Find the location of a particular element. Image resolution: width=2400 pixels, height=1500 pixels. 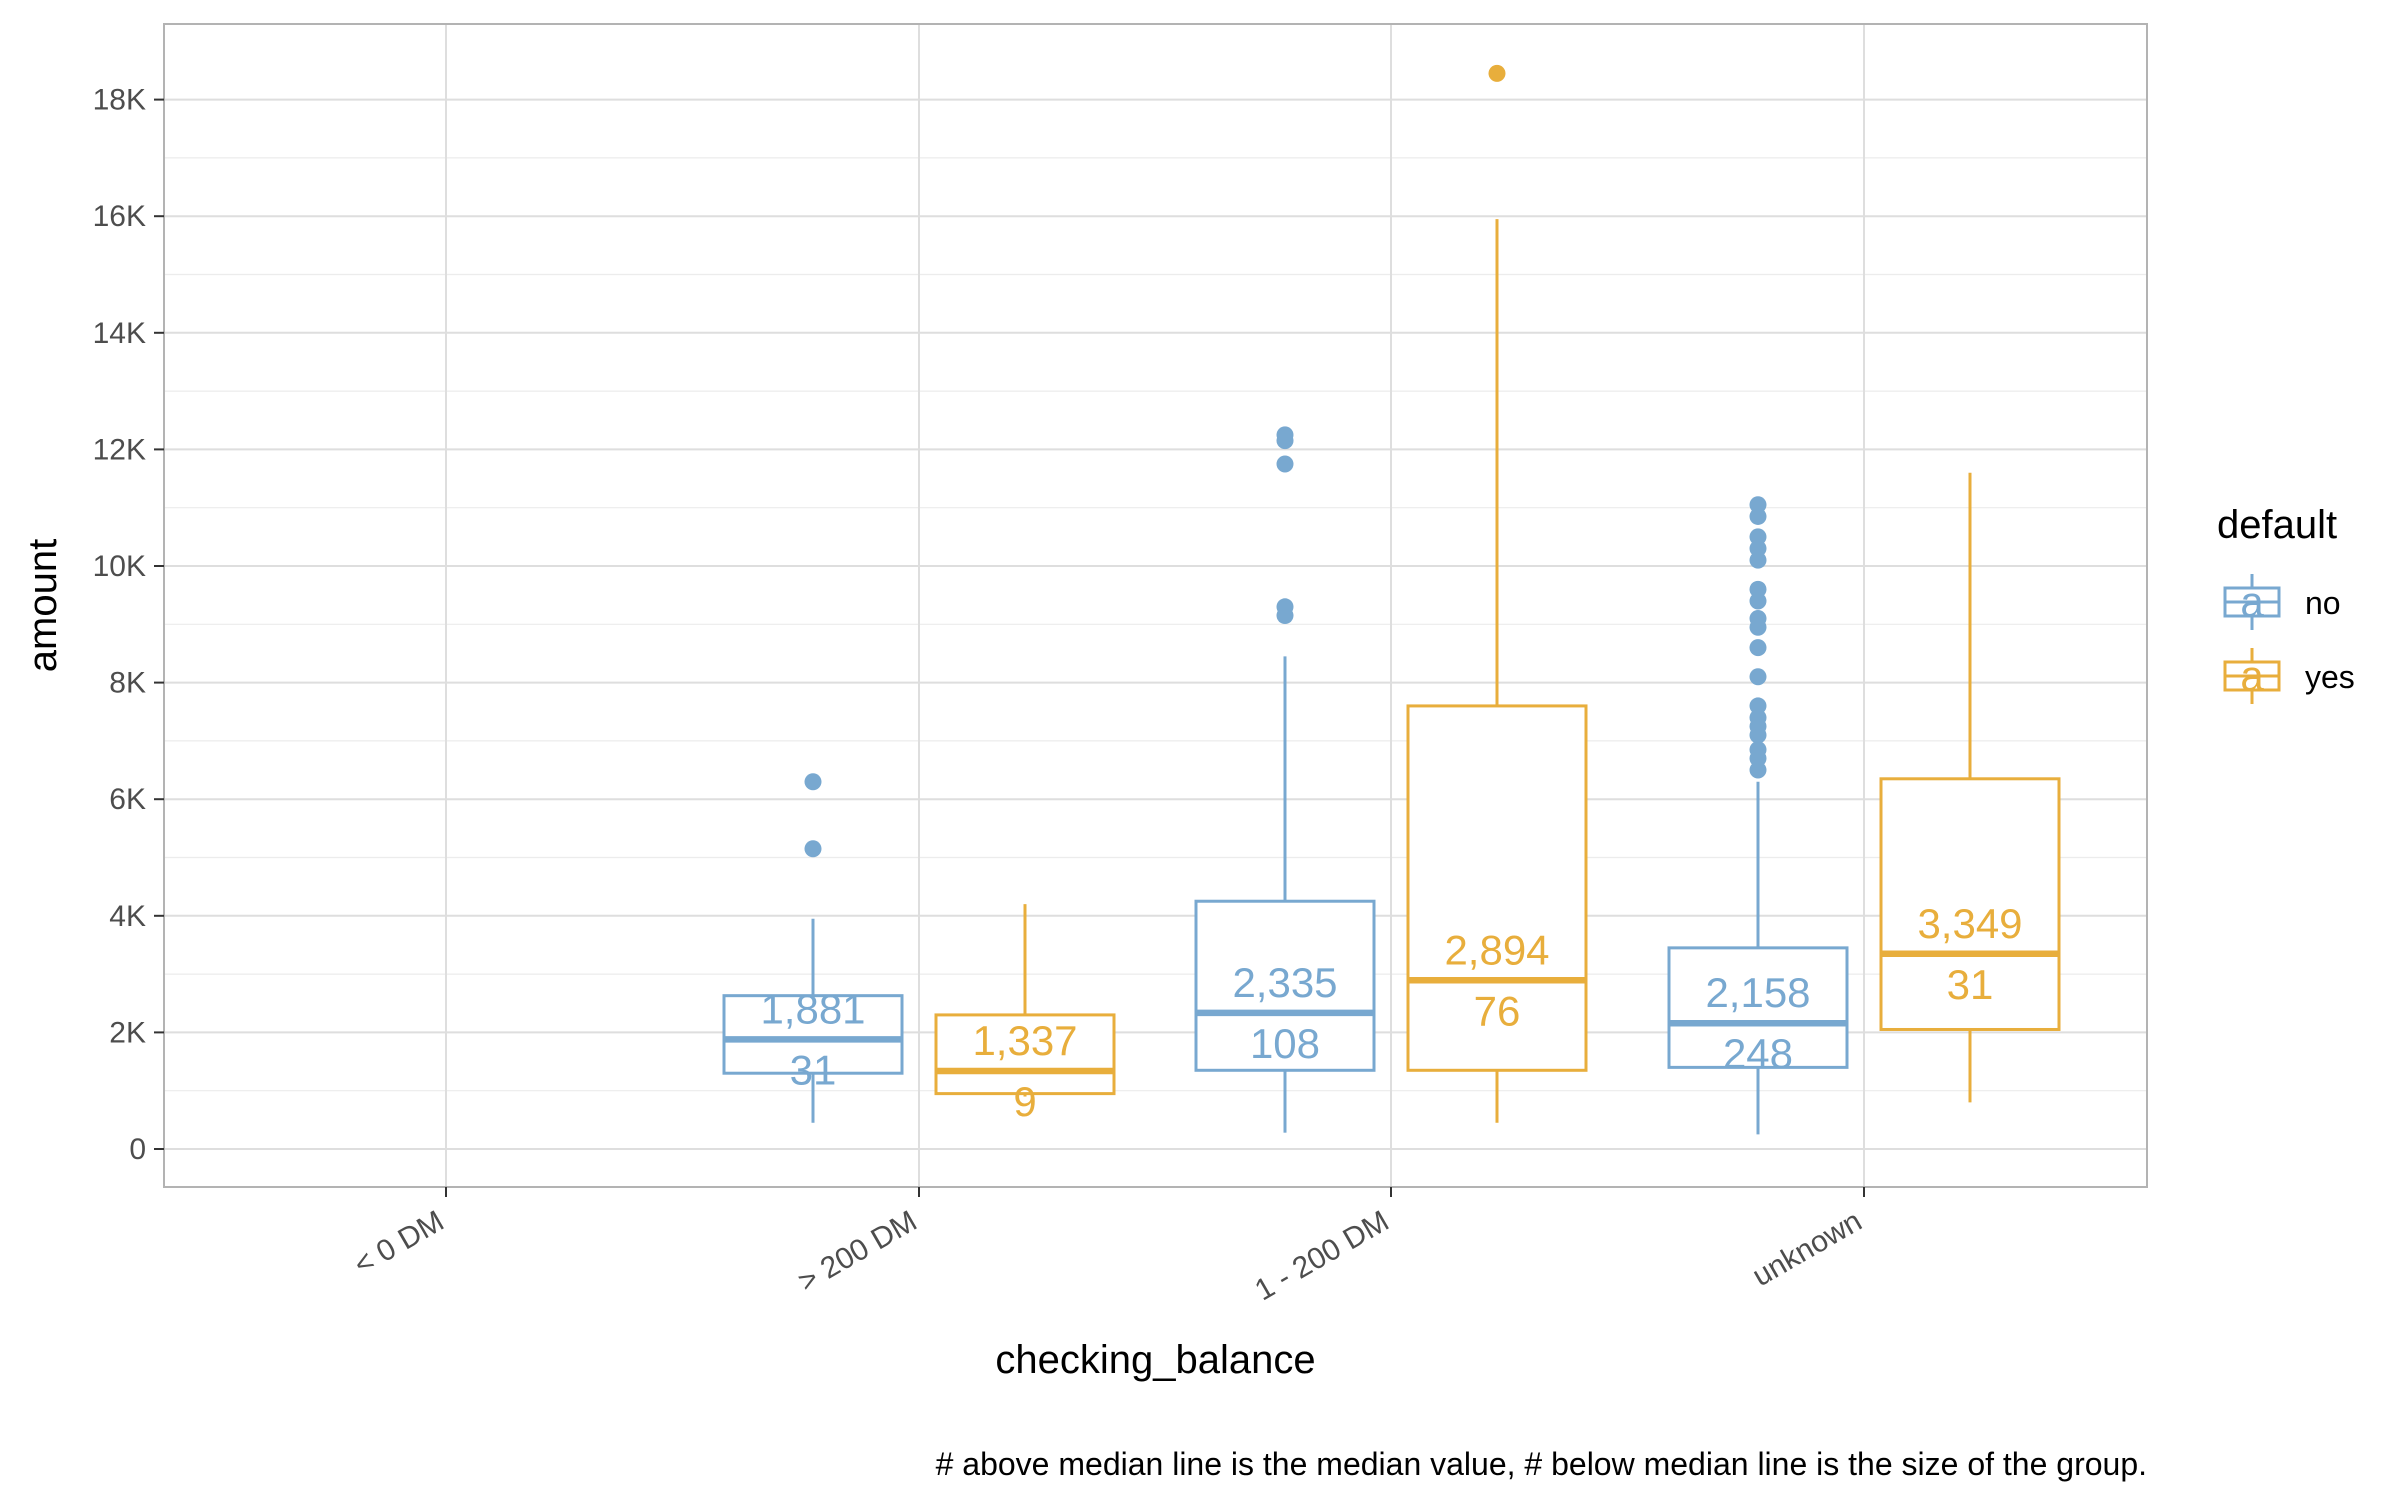

box-no-3: 2,158 248 is located at coordinates (1758, 815).